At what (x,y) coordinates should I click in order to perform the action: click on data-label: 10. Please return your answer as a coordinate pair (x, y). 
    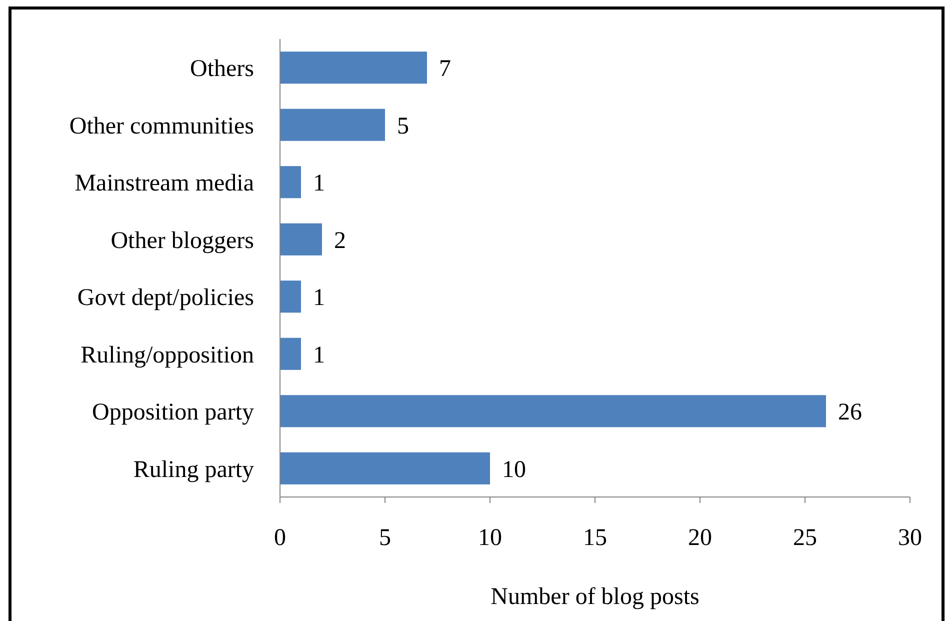
    Looking at the image, I should click on (514, 469).